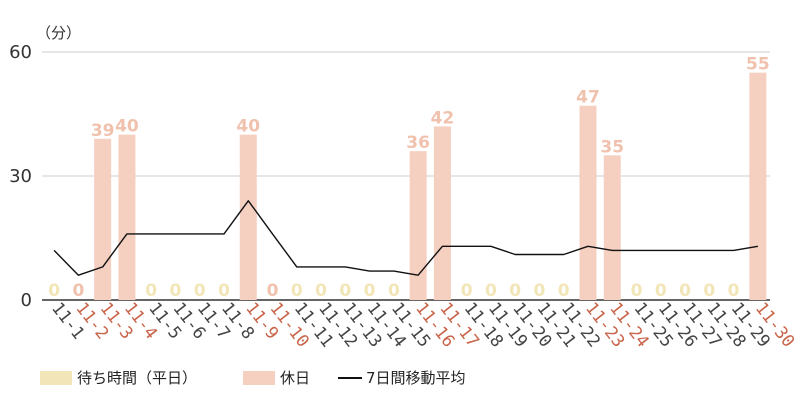 The width and height of the screenshot is (800, 400). Describe the element at coordinates (26, 300) in the screenshot. I see `y-tick-label: 0` at that location.